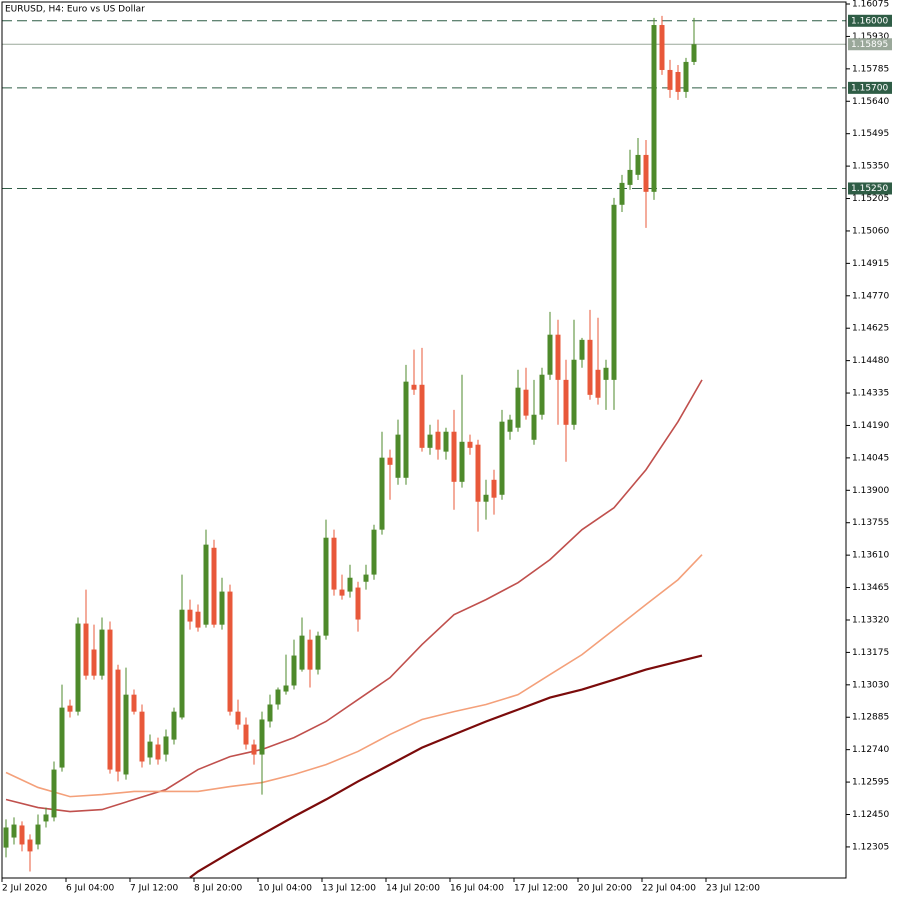 The height and width of the screenshot is (900, 900). What do you see at coordinates (870, 329) in the screenshot?
I see `y-tick-label: 1.14625` at bounding box center [870, 329].